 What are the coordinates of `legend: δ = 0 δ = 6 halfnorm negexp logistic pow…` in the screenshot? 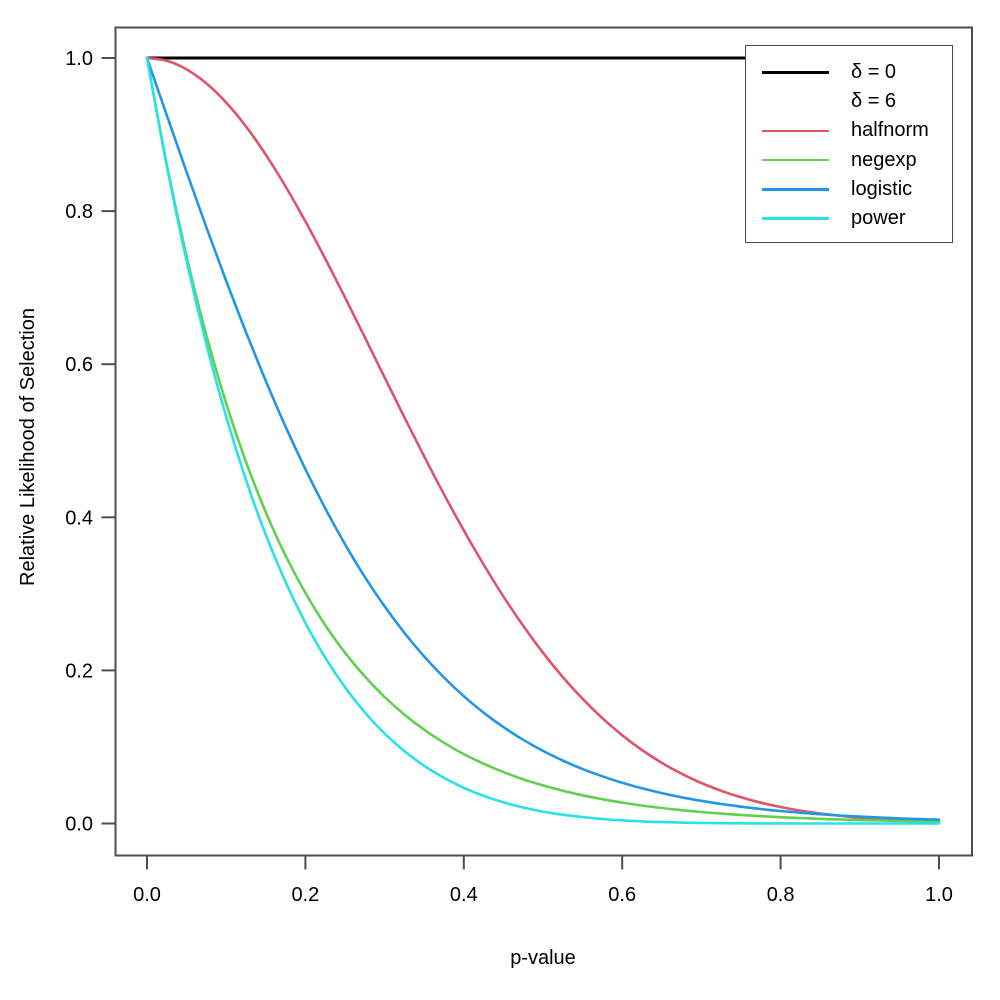 It's located at (849, 144).